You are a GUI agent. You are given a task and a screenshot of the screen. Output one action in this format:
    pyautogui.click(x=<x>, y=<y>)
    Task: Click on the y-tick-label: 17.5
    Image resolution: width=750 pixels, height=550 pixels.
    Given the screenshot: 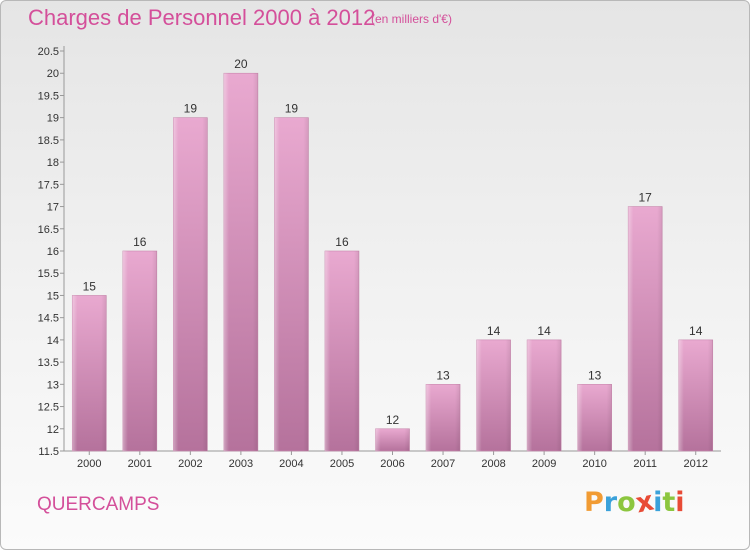 What is the action you would take?
    pyautogui.click(x=48, y=185)
    